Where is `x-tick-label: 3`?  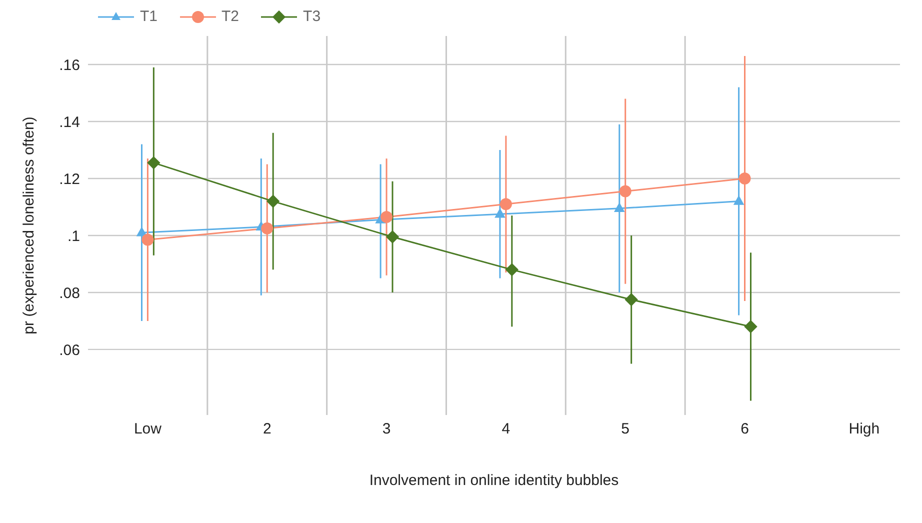
x-tick-label: 3 is located at coordinates (386, 429).